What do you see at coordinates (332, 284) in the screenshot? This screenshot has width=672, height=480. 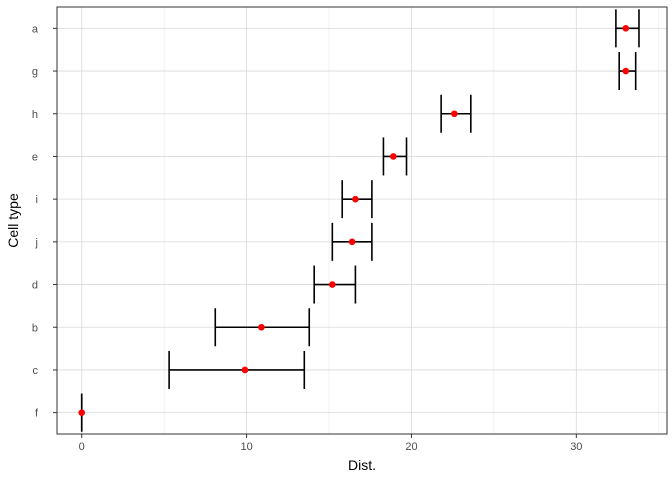 I see `point-d` at bounding box center [332, 284].